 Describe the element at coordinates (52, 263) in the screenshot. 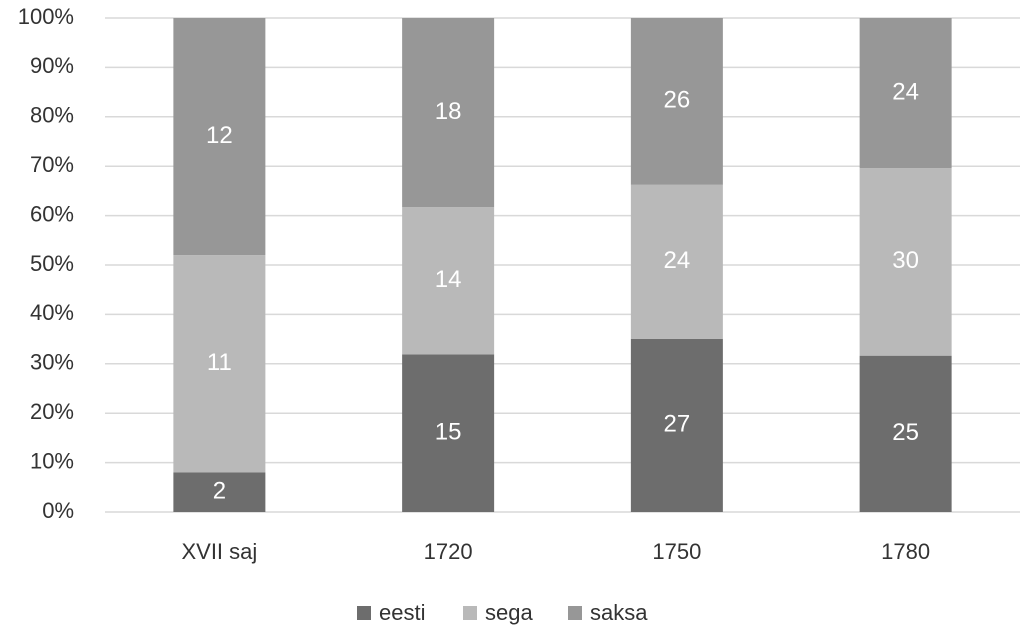

I see `y-tick-label: 50%` at that location.